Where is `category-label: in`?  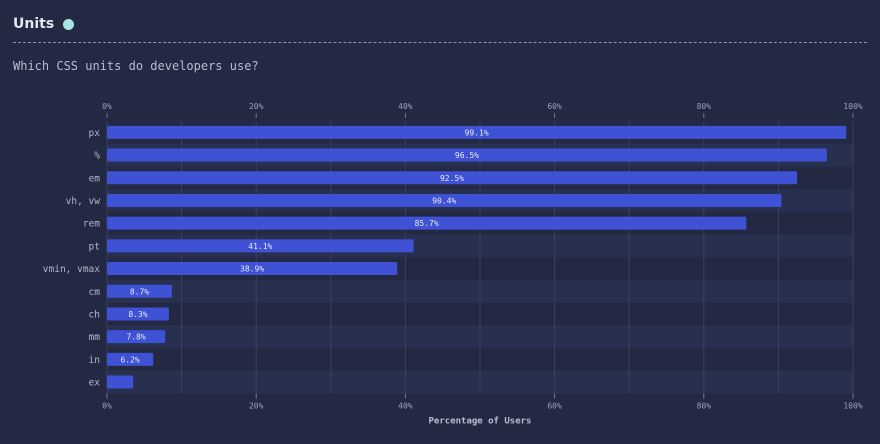 category-label: in is located at coordinates (94, 360).